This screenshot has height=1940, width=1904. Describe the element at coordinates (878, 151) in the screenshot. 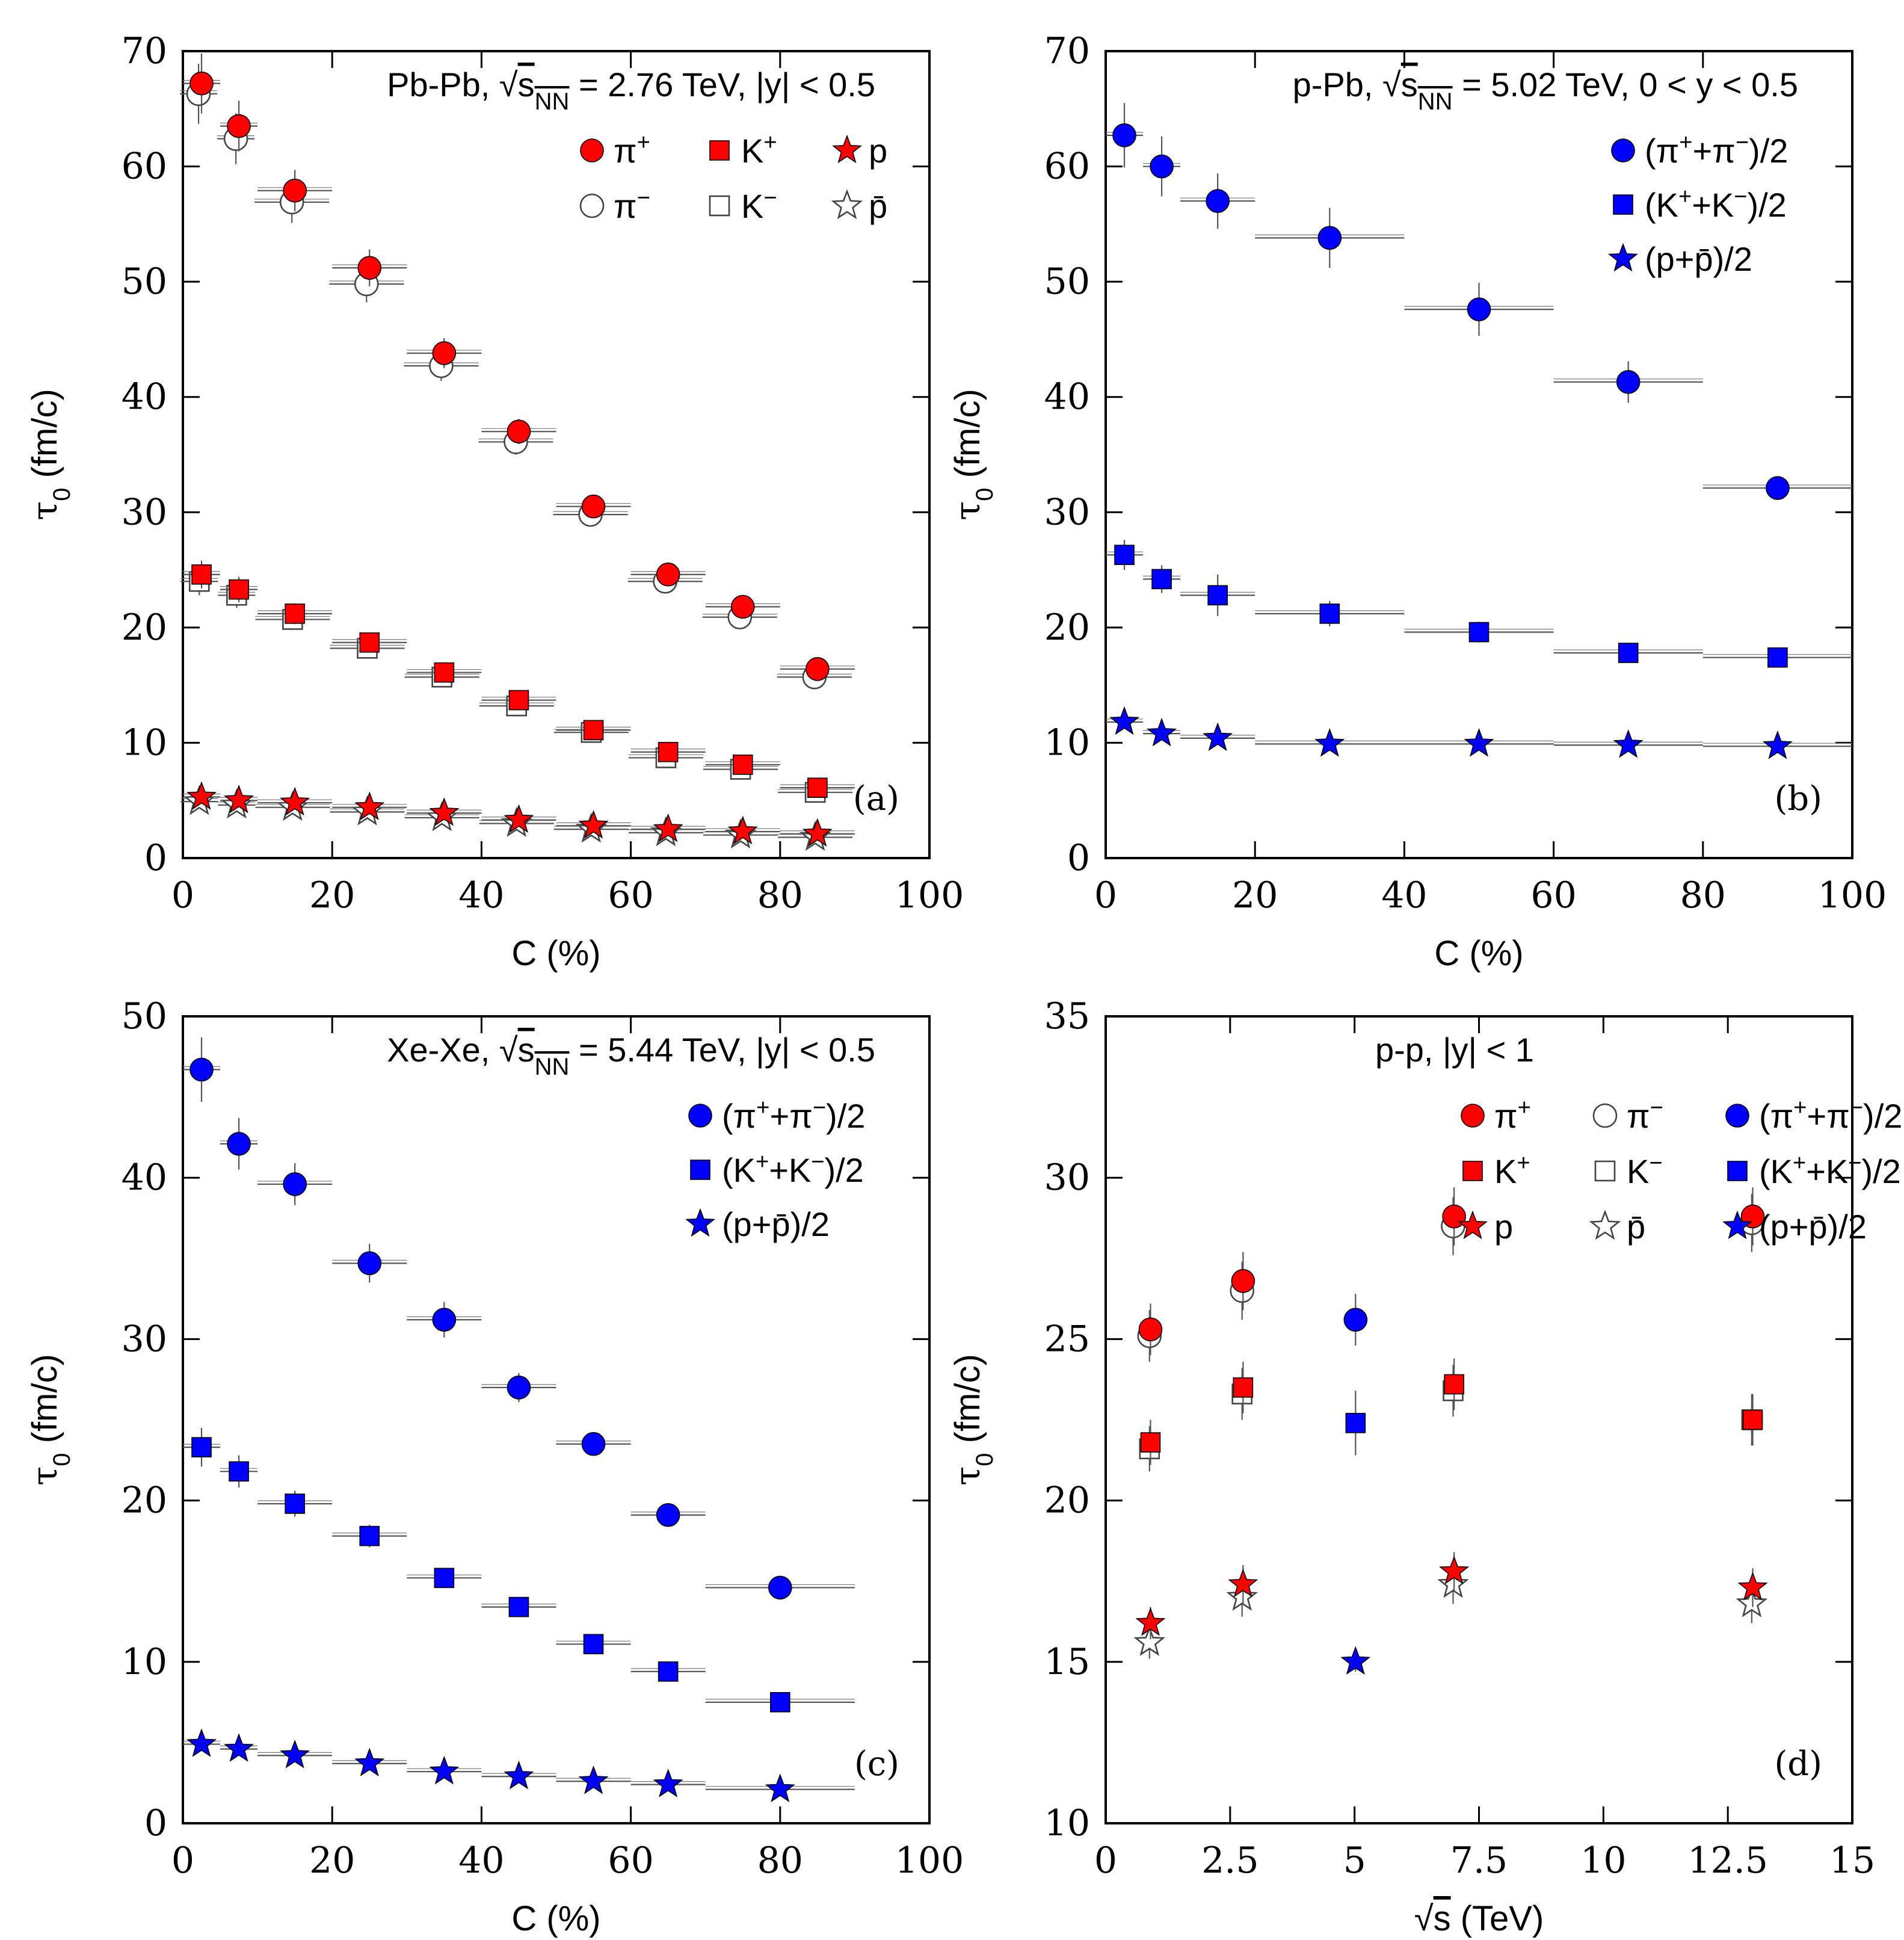

I see `legend-label: p` at that location.